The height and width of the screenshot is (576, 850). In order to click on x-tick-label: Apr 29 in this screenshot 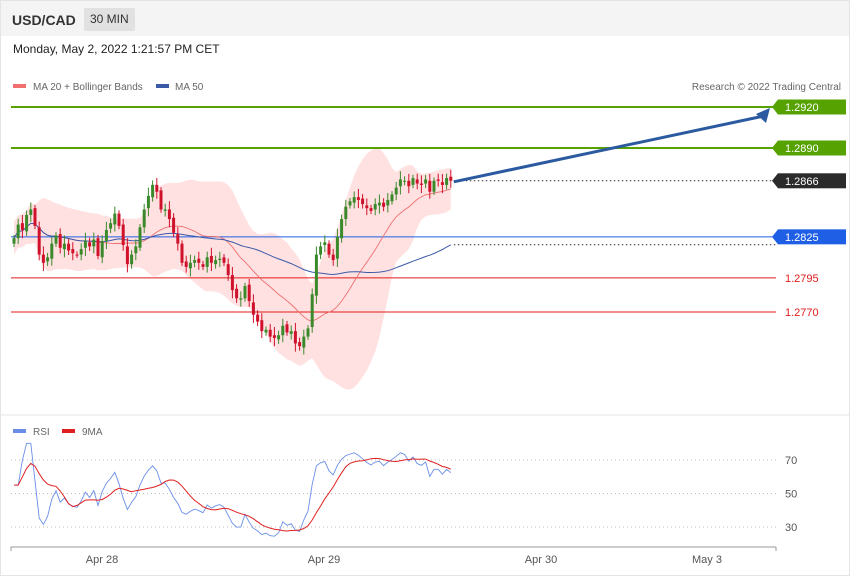, I will do `click(324, 560)`.